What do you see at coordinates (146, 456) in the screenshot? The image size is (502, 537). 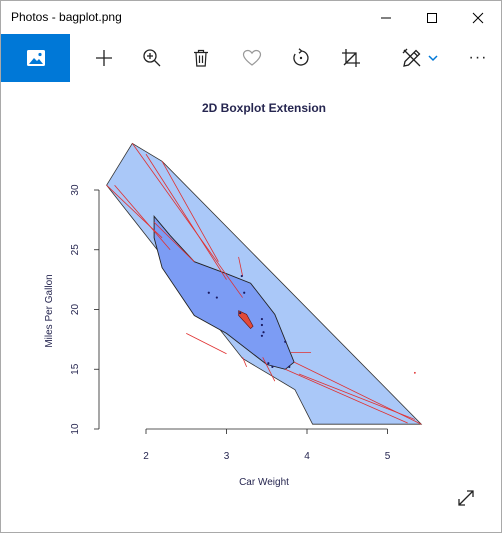 I see `x-tick-label: 2` at bounding box center [146, 456].